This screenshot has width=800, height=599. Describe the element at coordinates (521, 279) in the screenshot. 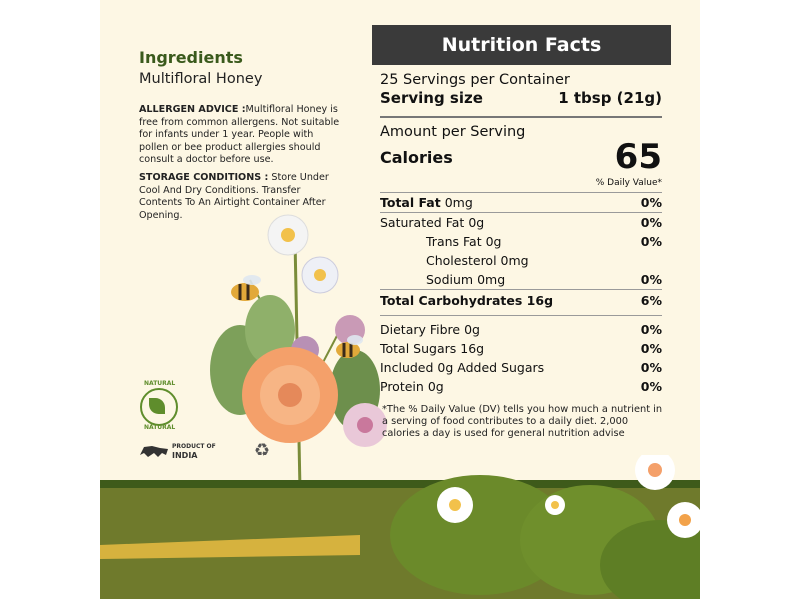

I see `nutrient-row-sodium: Sodium 0mg 0%` at that location.